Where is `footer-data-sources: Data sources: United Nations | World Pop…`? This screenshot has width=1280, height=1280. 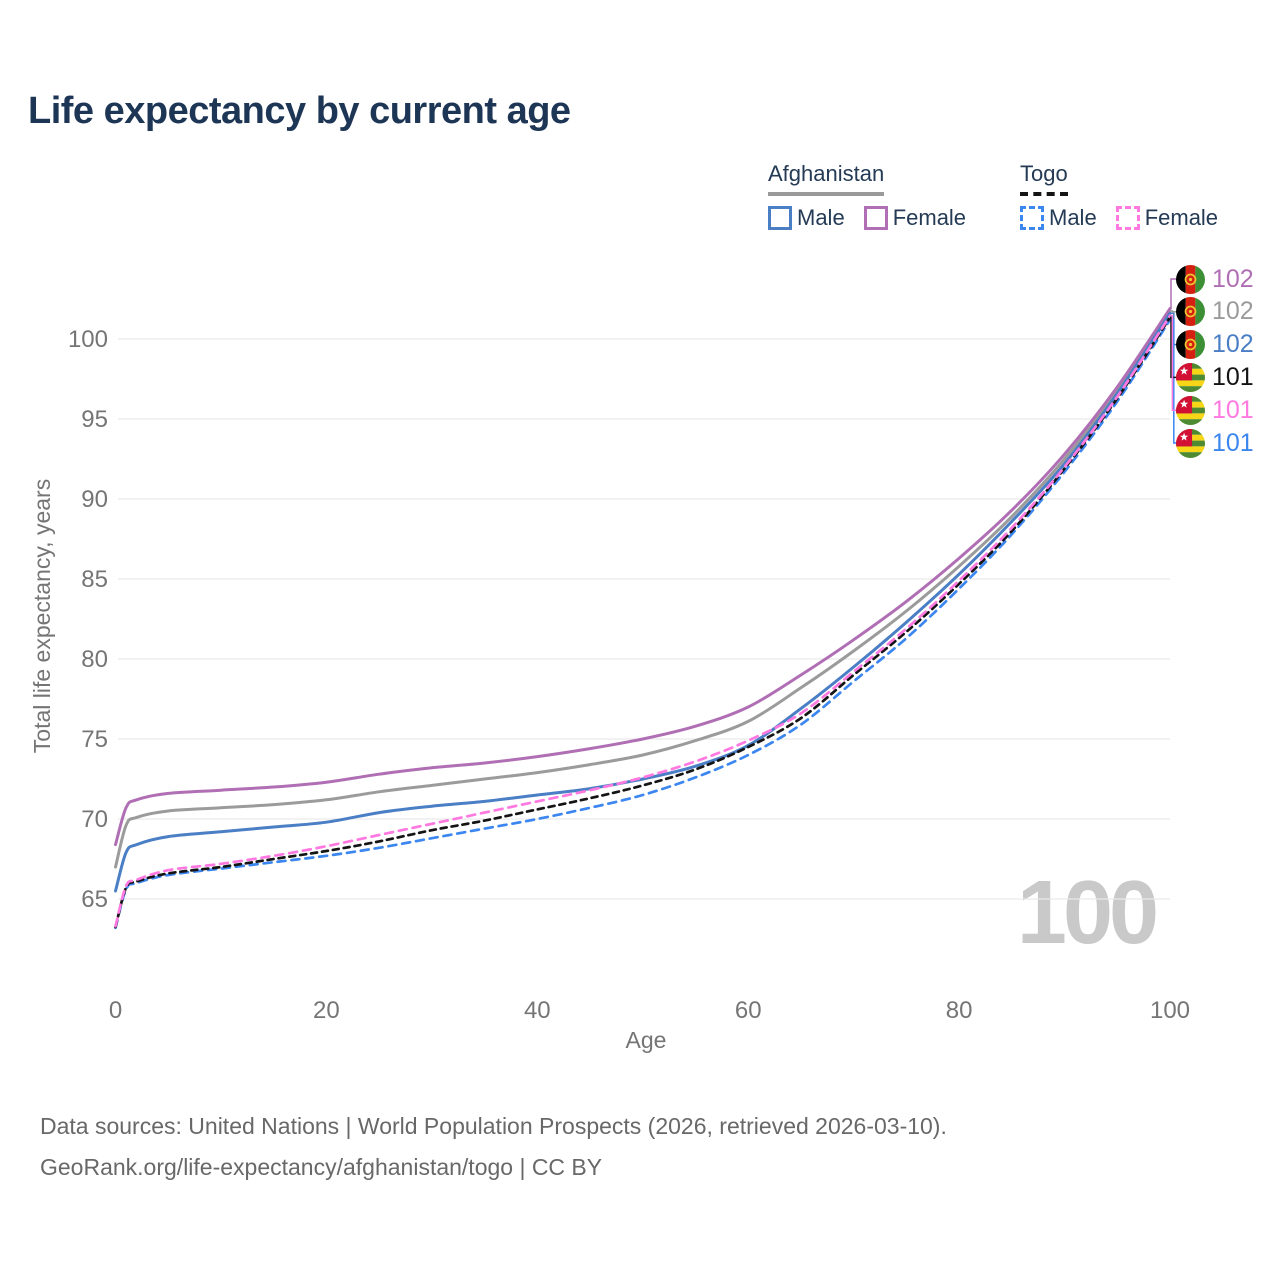 footer-data-sources: Data sources: United Nations | World Pop… is located at coordinates (493, 1126).